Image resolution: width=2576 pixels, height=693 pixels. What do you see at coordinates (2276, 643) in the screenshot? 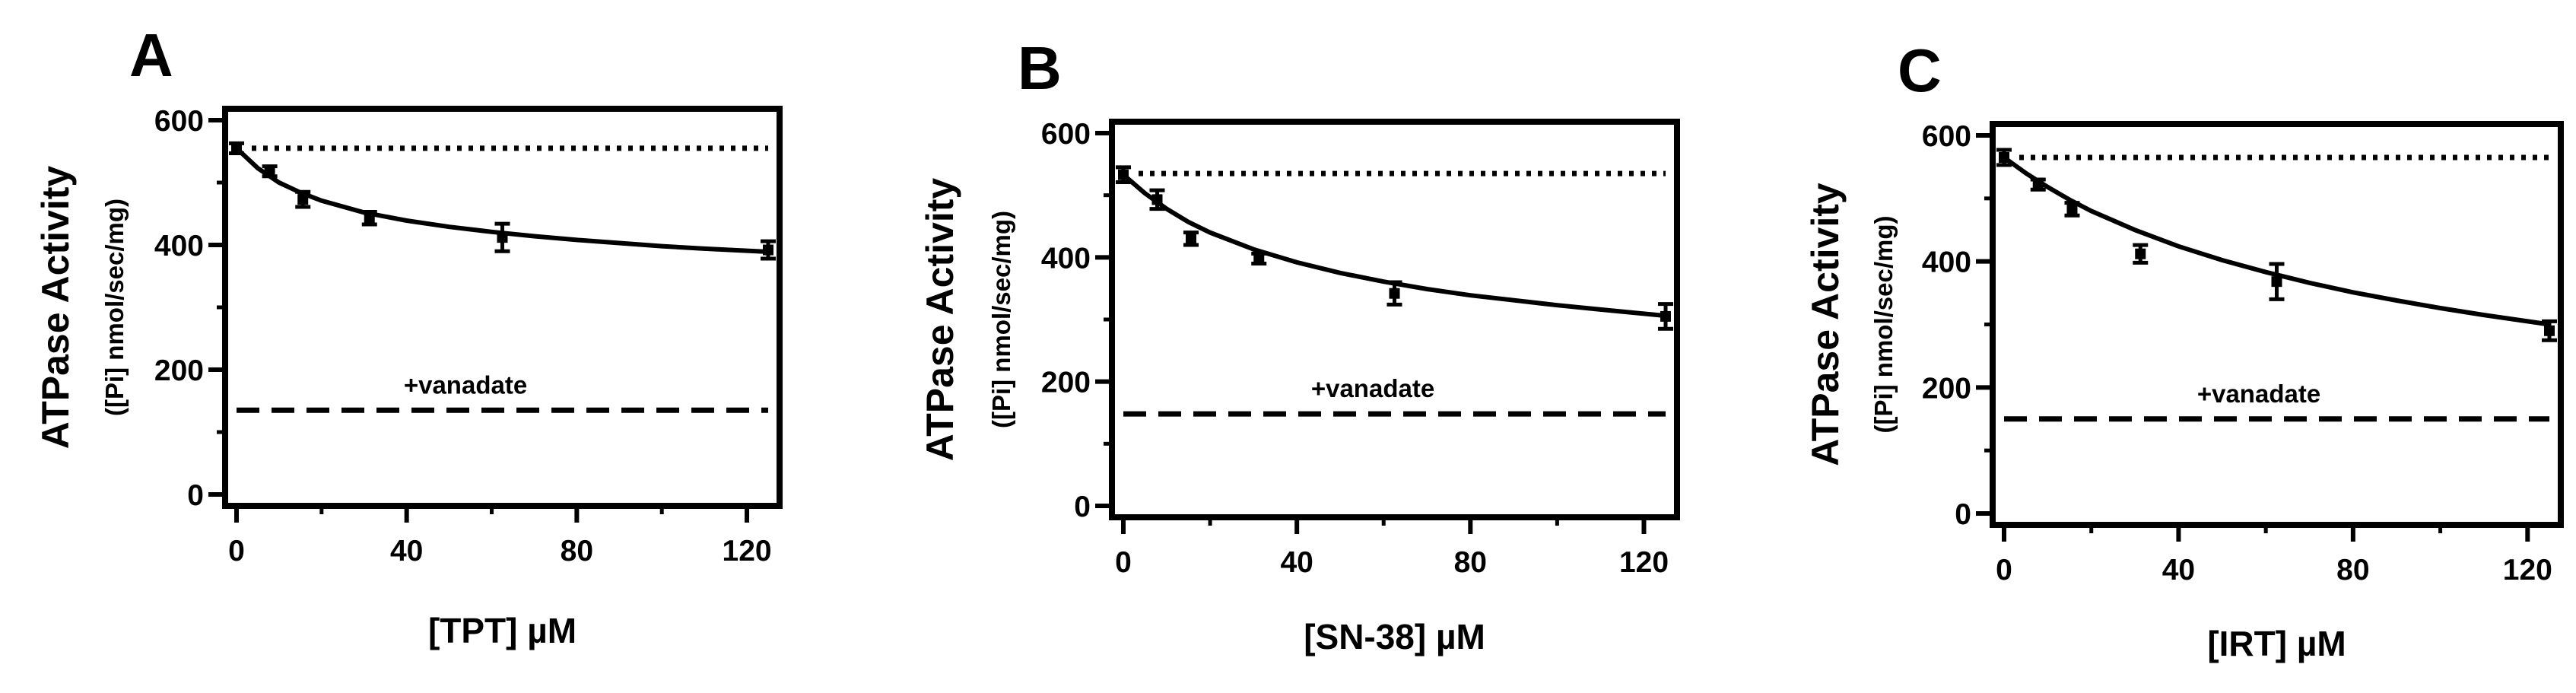
I see `x-axis-title: [IRT] µM` at bounding box center [2276, 643].